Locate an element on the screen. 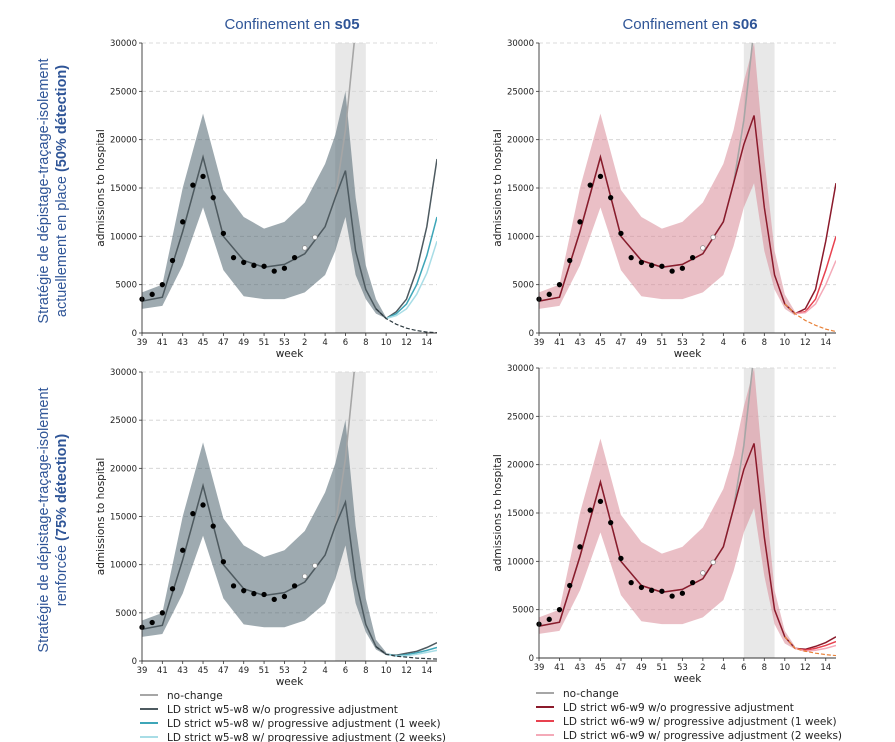  x-tick-label: 10 is located at coordinates (784, 668).